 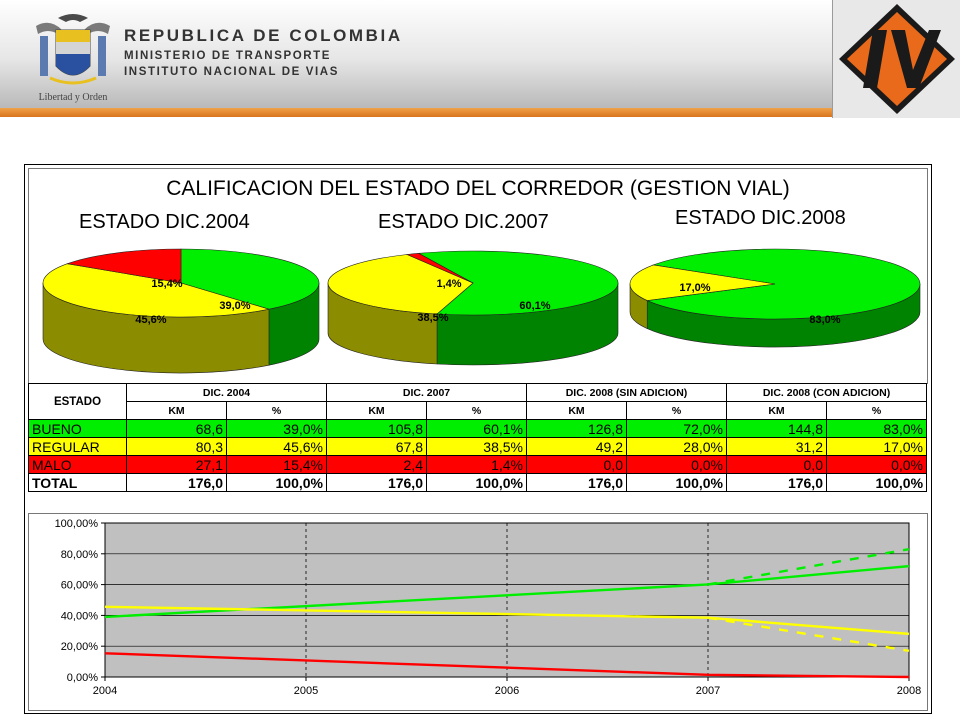 I want to click on table-cell: 72,0%, so click(x=676, y=428).